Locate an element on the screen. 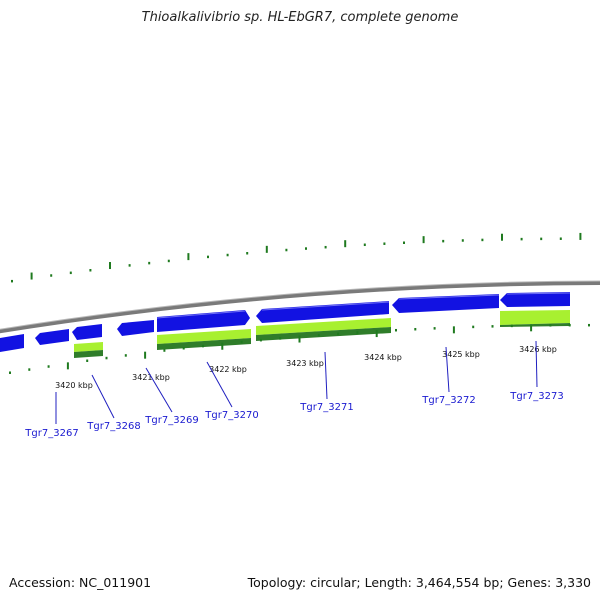 The width and height of the screenshot is (600, 600). kbp-label: 3424 kbp is located at coordinates (383, 357).